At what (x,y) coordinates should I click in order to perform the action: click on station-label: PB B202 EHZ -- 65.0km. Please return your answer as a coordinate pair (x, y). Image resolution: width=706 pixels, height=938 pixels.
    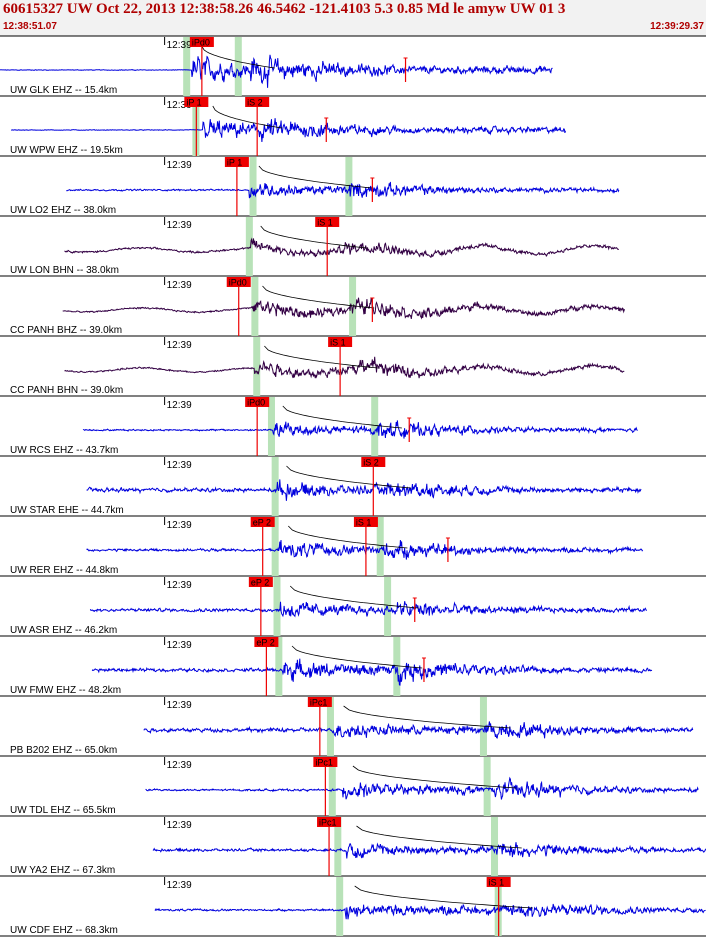
    Looking at the image, I should click on (63, 750).